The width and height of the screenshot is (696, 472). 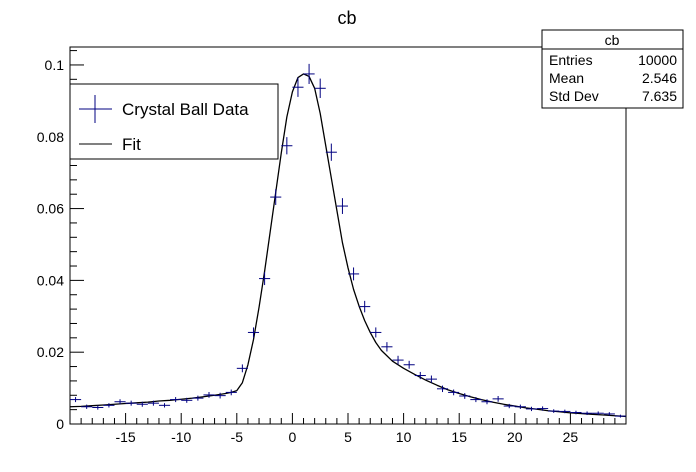 I want to click on legend: Crystal Ball Data Fit, so click(x=174, y=121).